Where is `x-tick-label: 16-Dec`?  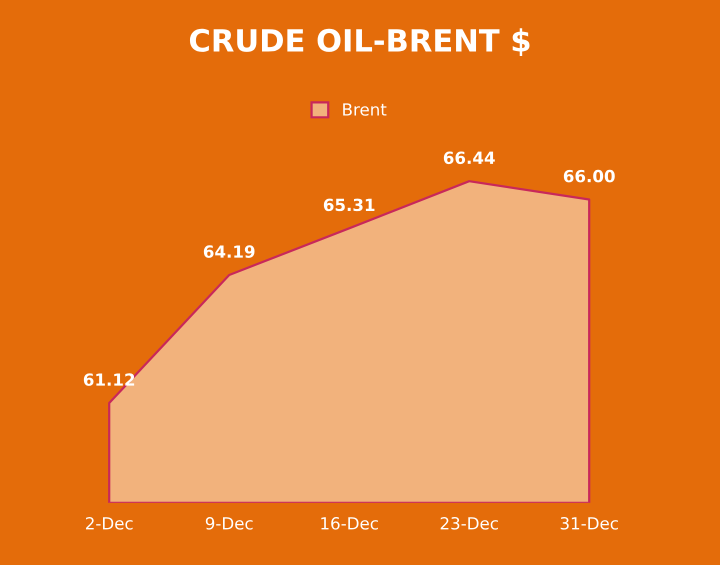
x-tick-label: 16-Dec is located at coordinates (349, 523).